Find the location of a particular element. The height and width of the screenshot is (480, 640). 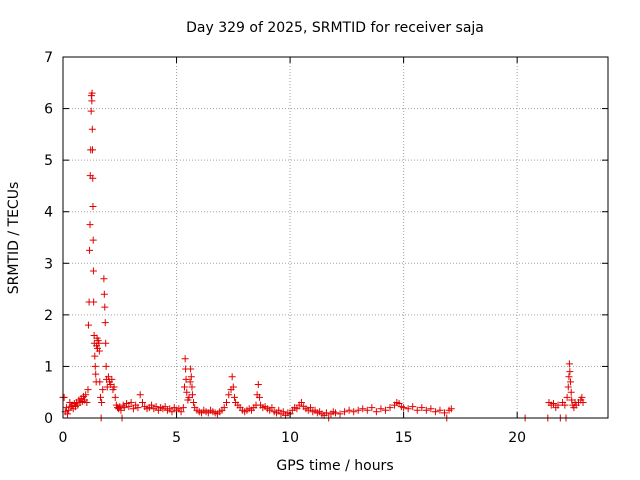

x-tick-label: 0 is located at coordinates (63, 438).